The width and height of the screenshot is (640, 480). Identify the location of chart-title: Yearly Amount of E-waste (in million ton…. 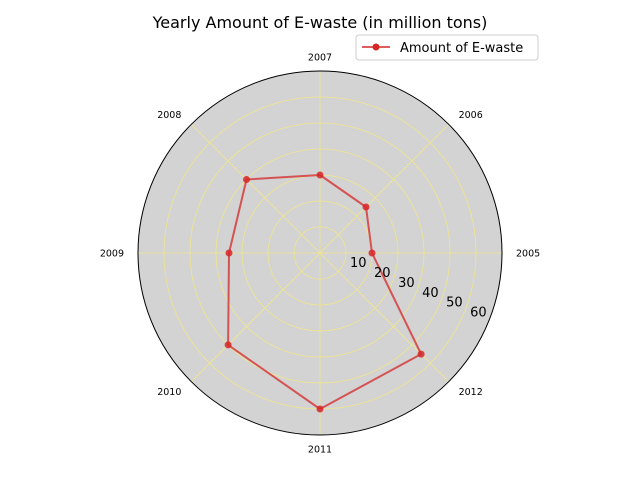
(320, 22).